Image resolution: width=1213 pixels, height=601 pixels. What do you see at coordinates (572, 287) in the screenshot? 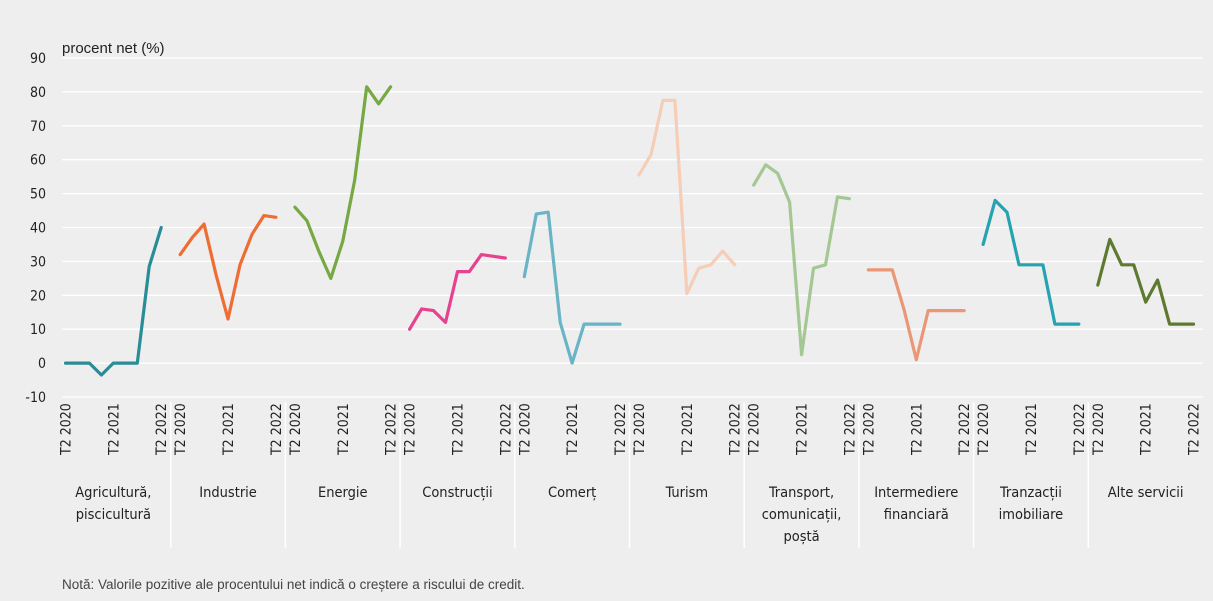
I see `series-line-comert` at bounding box center [572, 287].